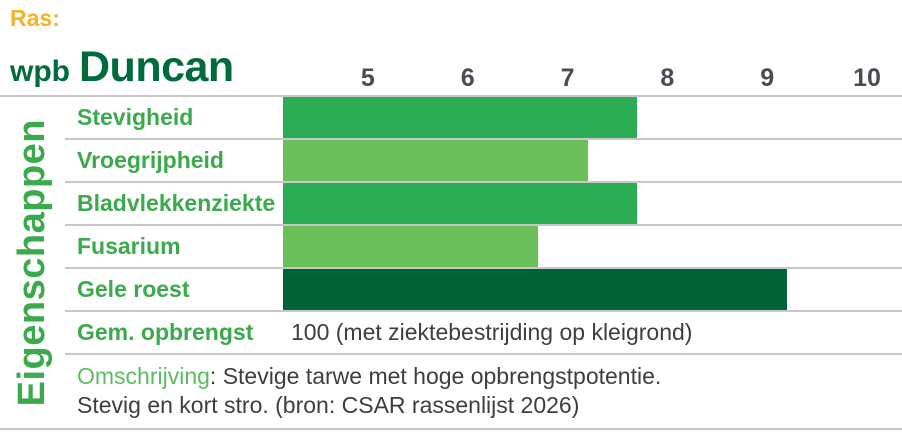 This screenshot has width=902, height=439. Describe the element at coordinates (35, 18) in the screenshot. I see `ras-label: Ras:` at that location.